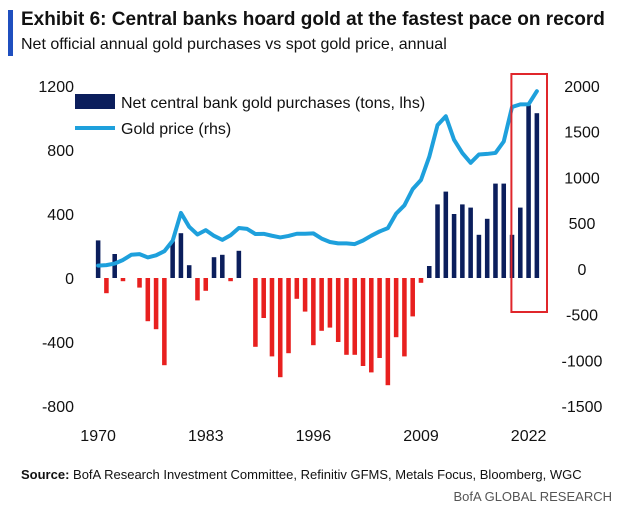  What do you see at coordinates (529, 436) in the screenshot?
I see `x-axis-tick-label: 2022` at bounding box center [529, 436].